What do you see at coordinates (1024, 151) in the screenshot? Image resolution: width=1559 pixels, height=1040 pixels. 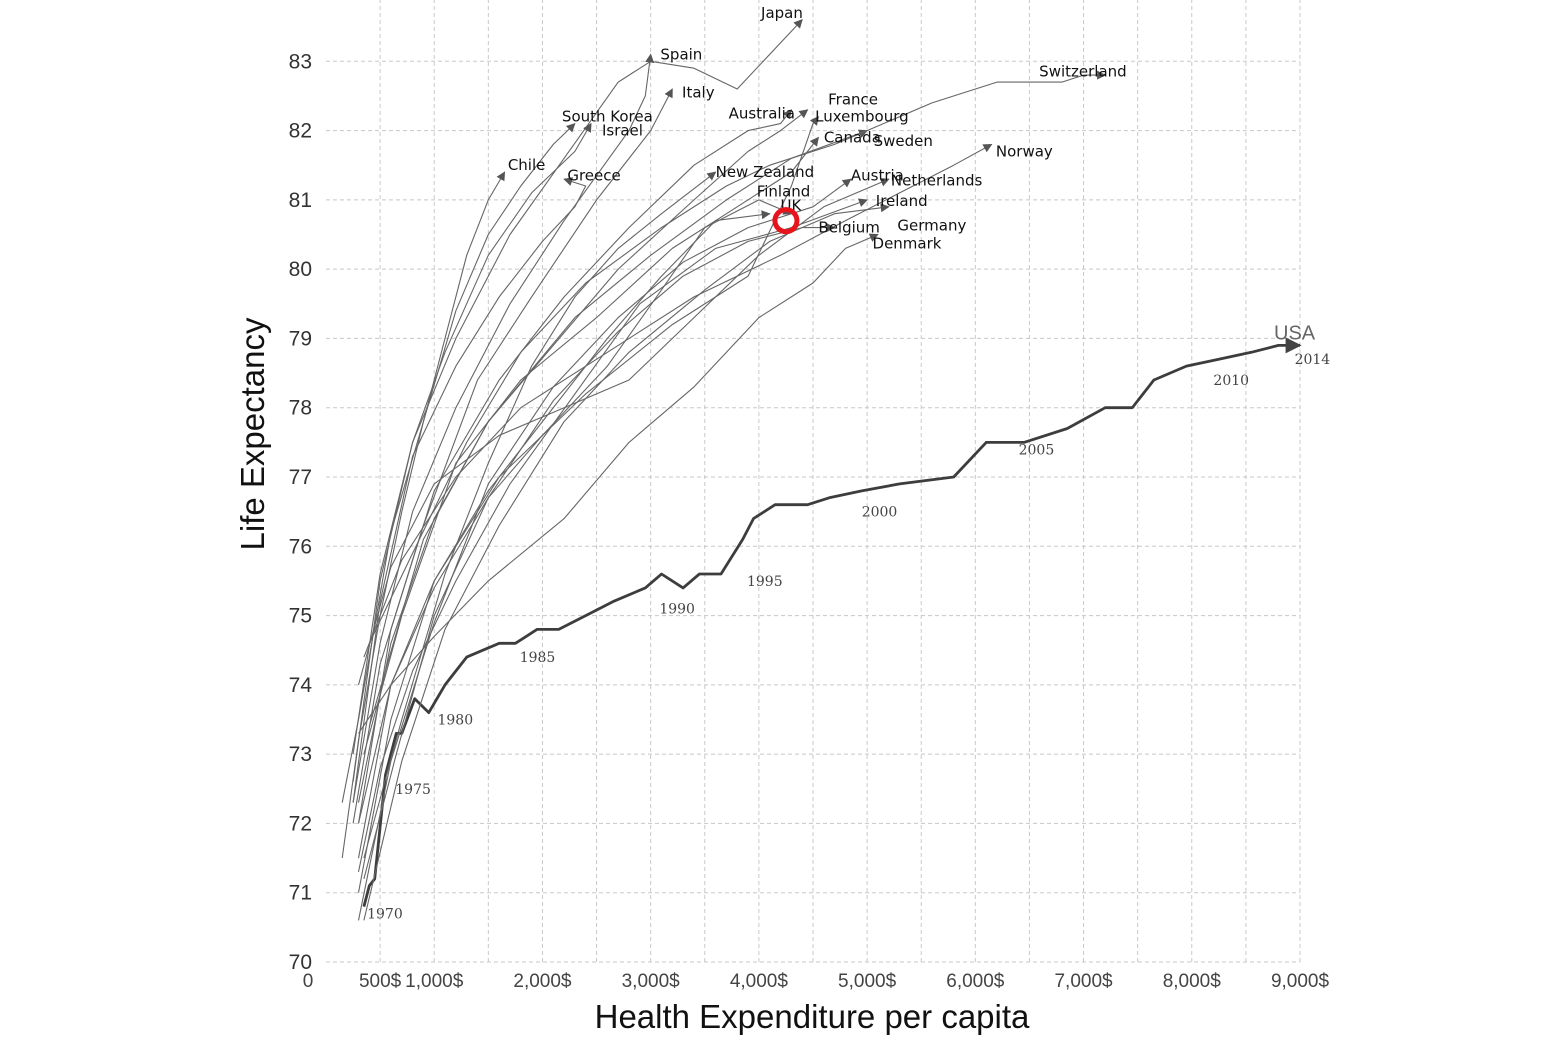 I see `country-label-norway: Norway` at bounding box center [1024, 151].